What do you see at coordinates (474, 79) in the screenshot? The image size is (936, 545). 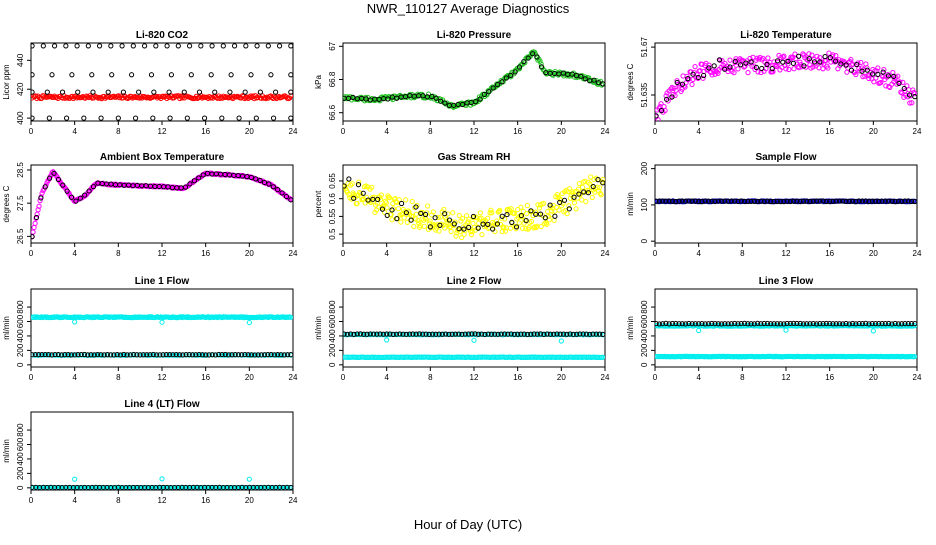 I see `series-hourly` at bounding box center [474, 79].